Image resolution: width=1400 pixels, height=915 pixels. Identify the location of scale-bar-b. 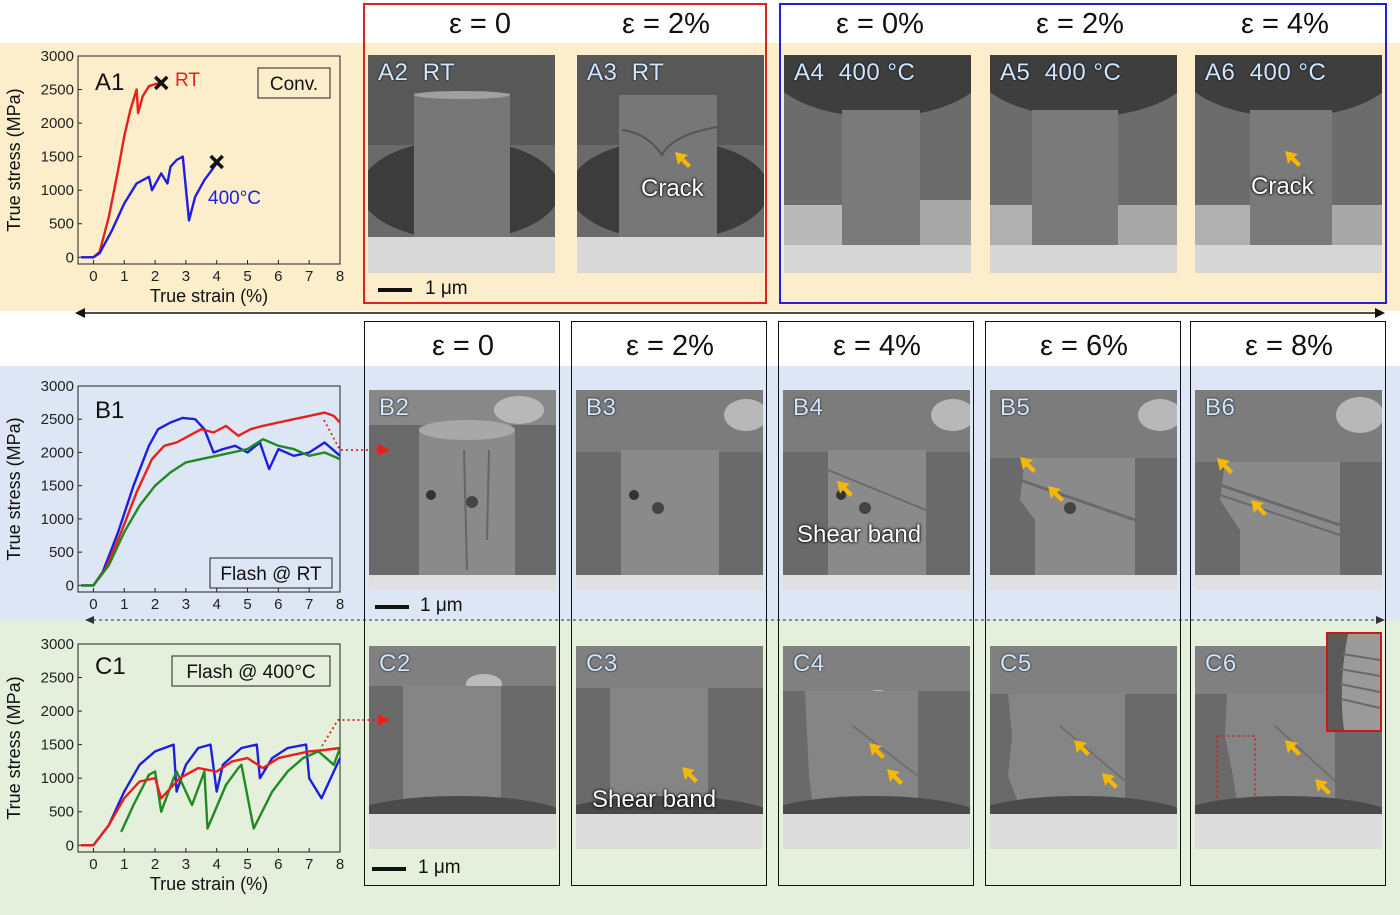
(392, 607).